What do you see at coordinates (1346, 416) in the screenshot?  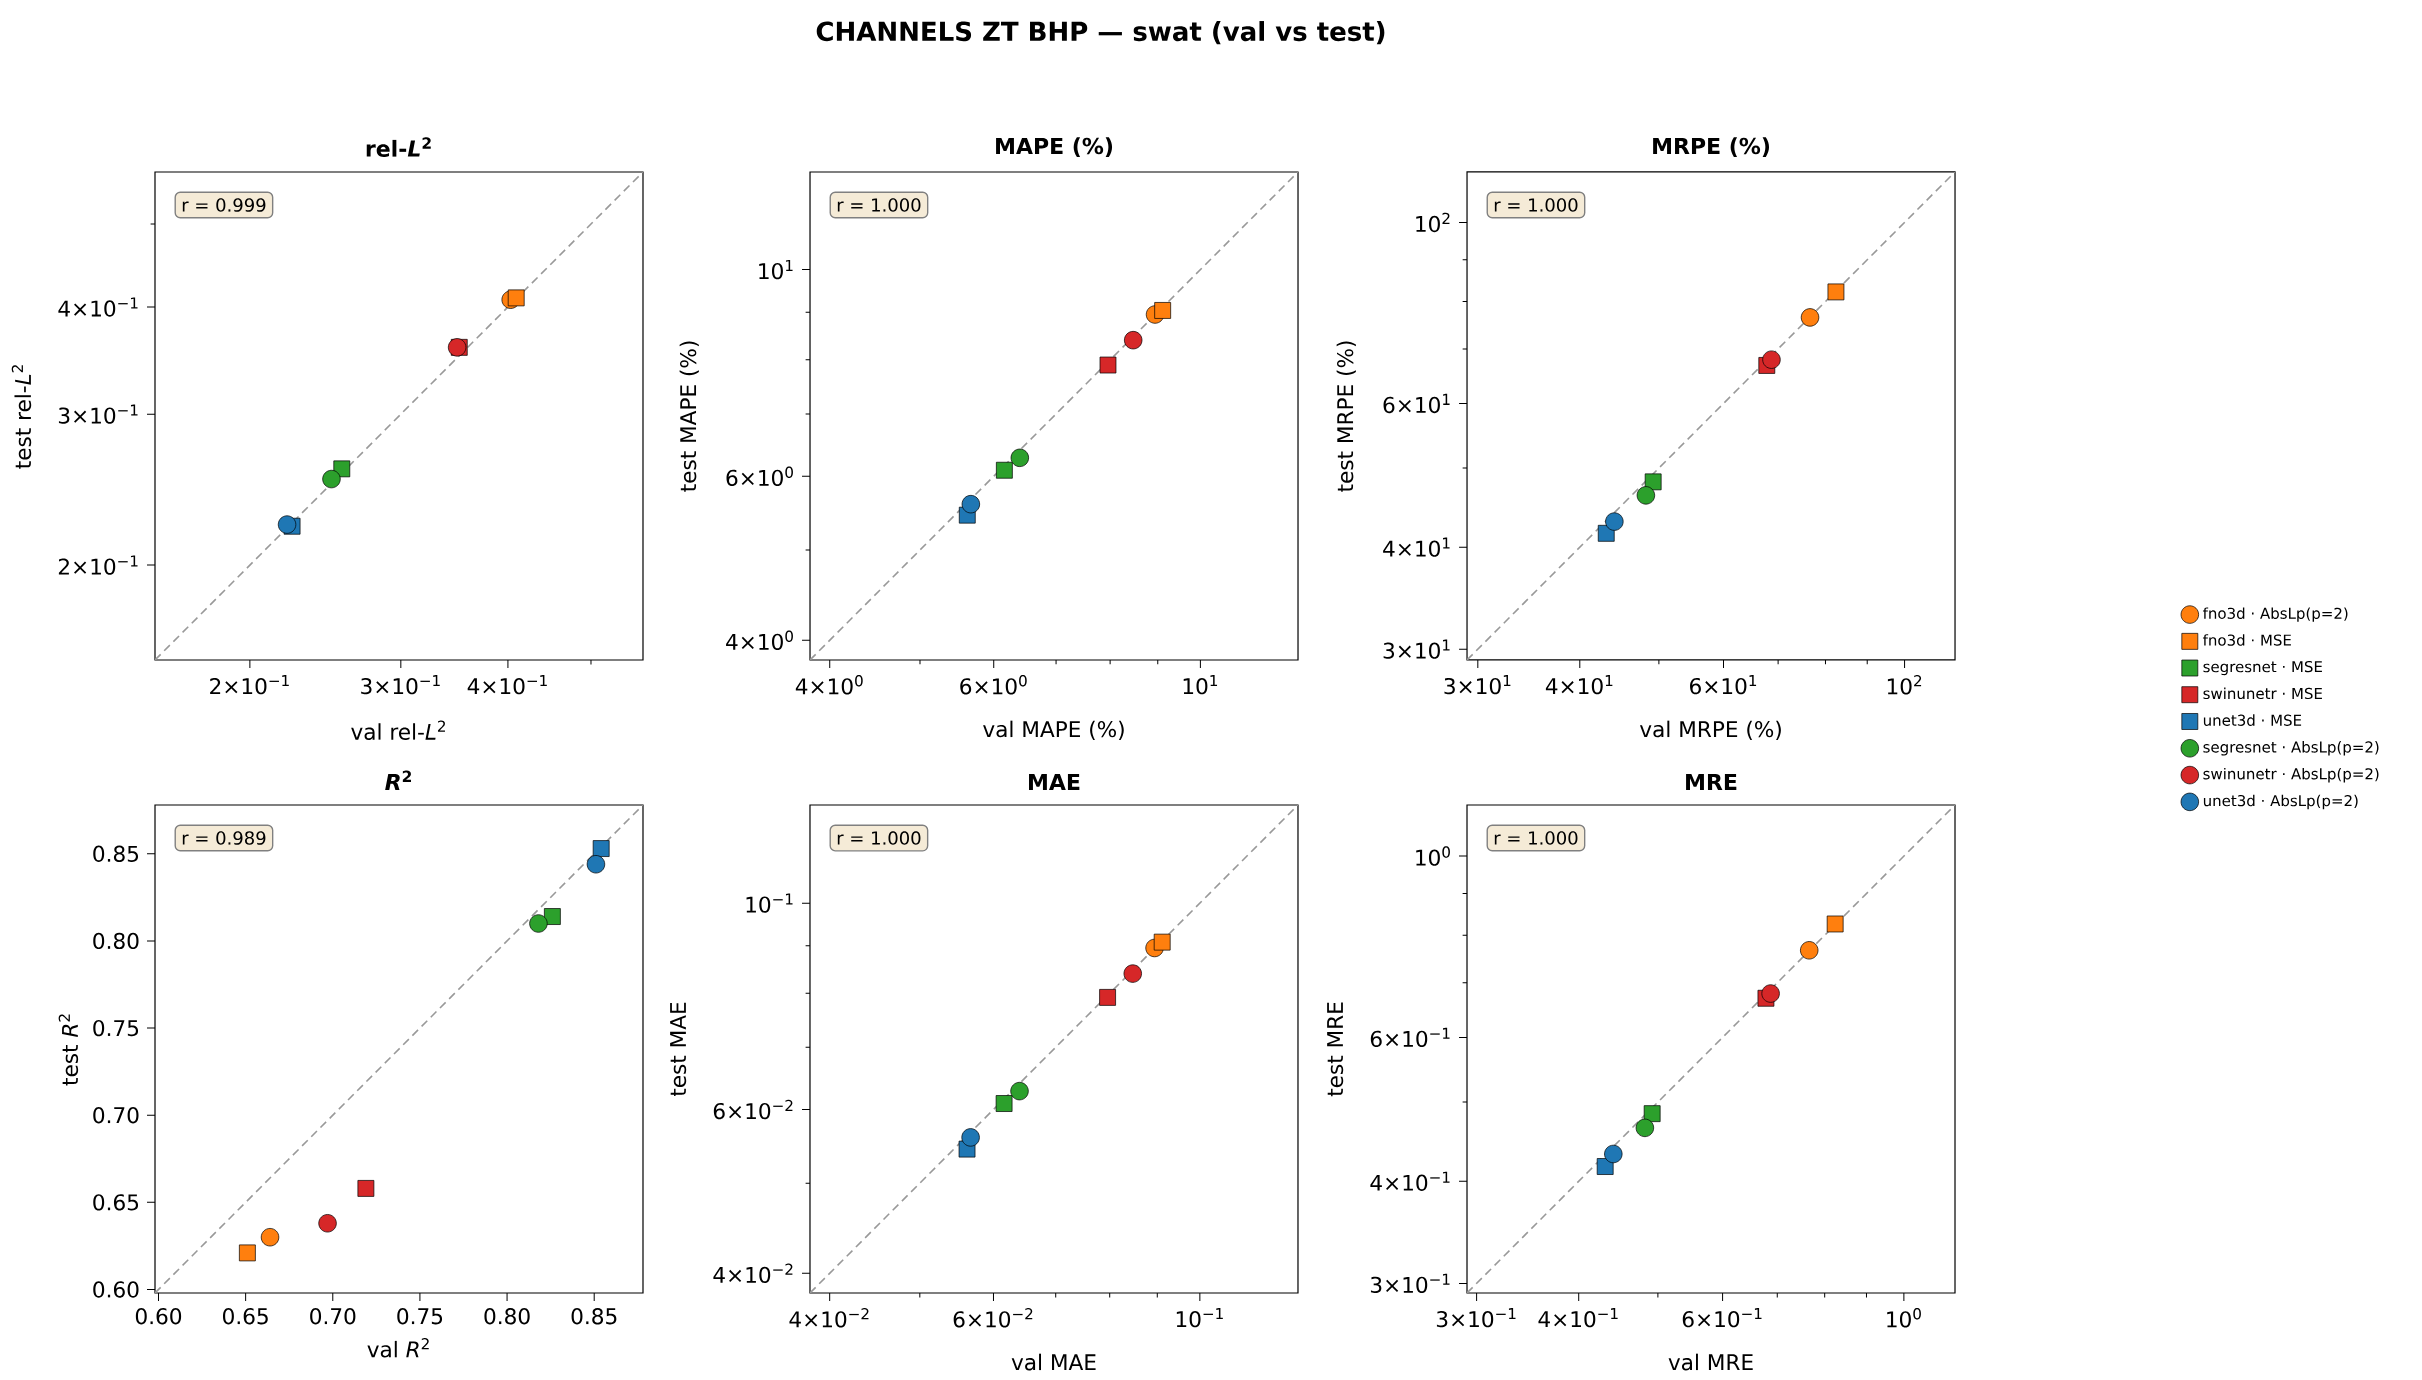 I see `y-axis-title: test MRPE (%)` at bounding box center [1346, 416].